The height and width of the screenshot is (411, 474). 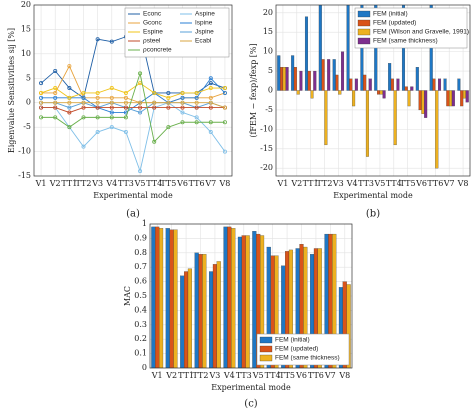 What do you see at coordinates (205, 14) in the screenshot?
I see `legend-label: Aspine` at bounding box center [205, 14].